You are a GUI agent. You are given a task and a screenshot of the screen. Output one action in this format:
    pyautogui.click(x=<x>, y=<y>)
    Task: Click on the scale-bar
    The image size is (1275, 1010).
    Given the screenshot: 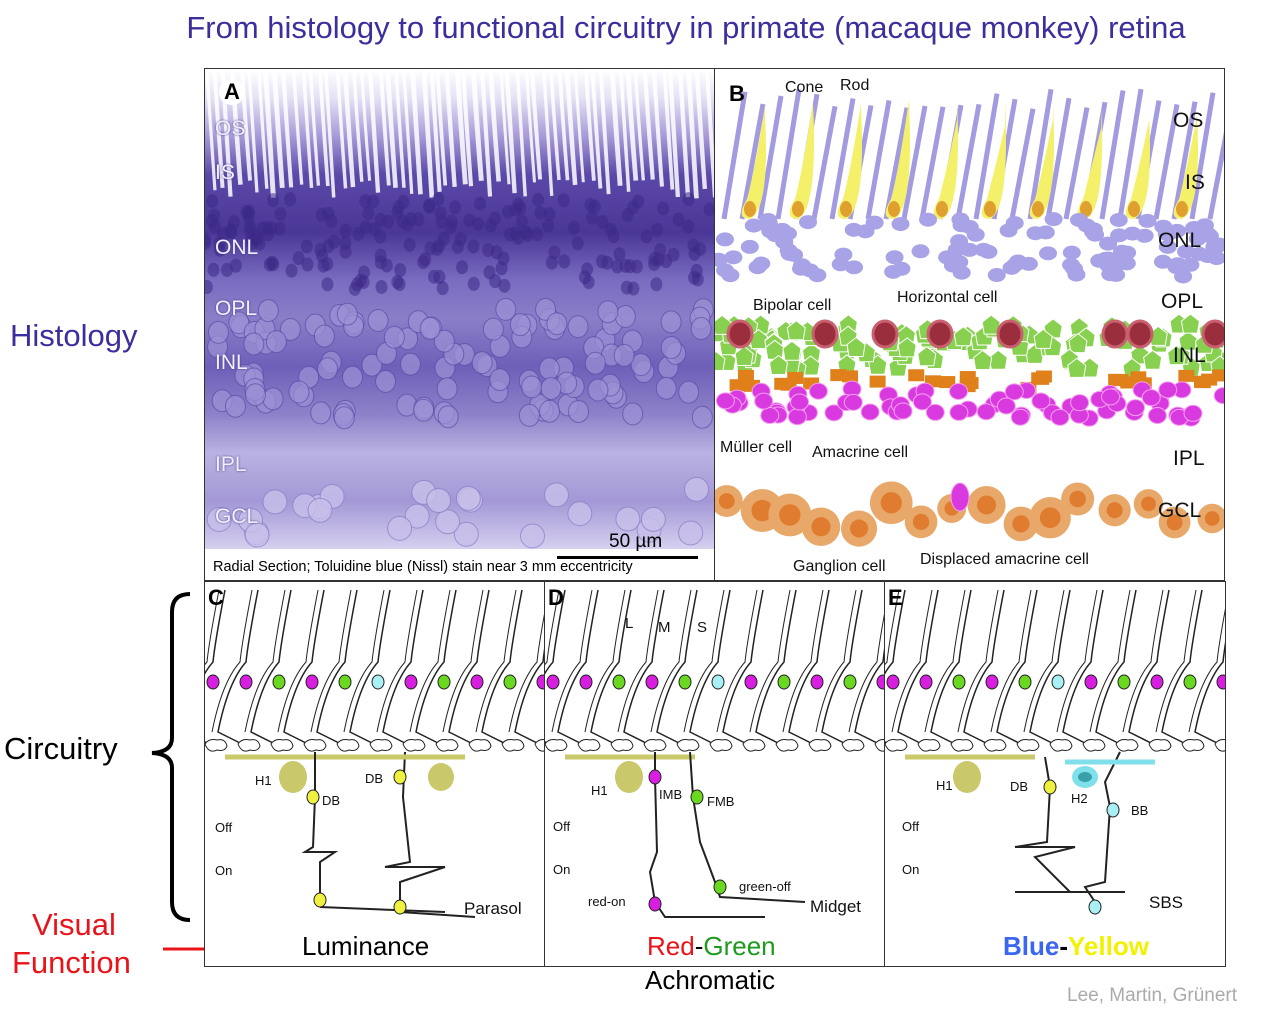 What is the action you would take?
    pyautogui.click(x=627, y=557)
    